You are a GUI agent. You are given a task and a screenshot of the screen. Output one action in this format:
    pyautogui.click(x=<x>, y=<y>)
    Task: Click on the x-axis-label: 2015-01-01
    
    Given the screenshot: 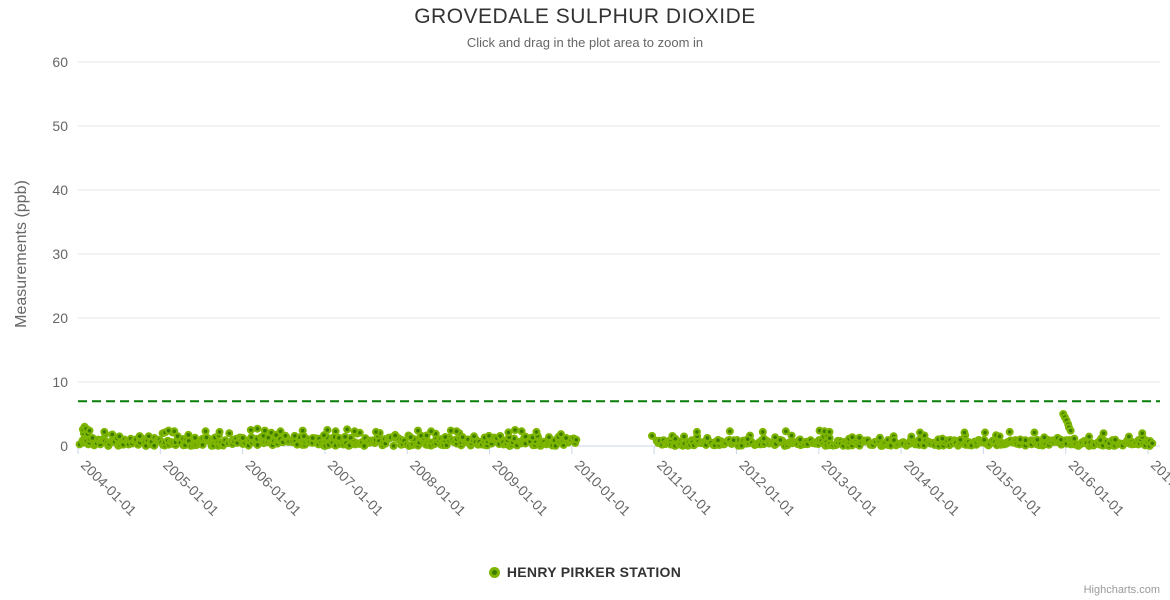 What is the action you would take?
    pyautogui.click(x=1014, y=488)
    